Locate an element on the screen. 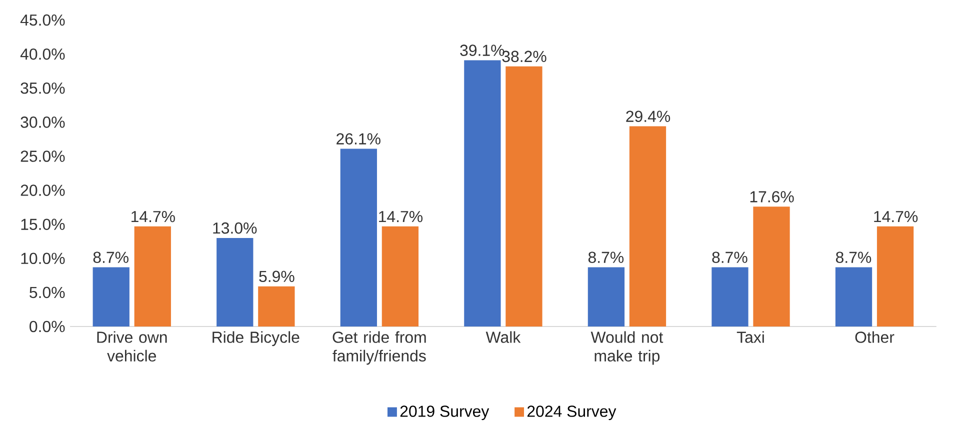 The image size is (961, 431). legend-label: 2024 Survey is located at coordinates (571, 413).